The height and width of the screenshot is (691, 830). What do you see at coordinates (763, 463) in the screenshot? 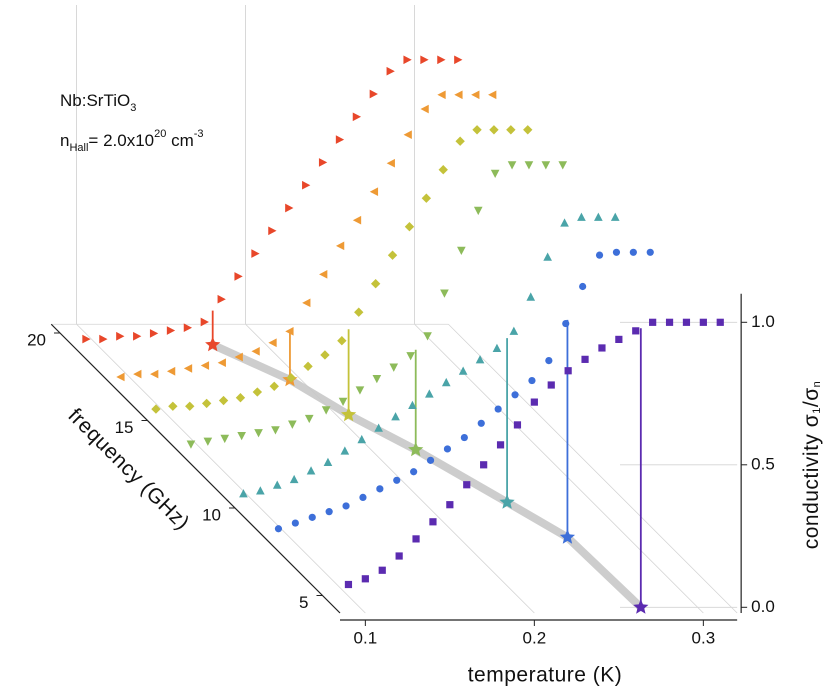
I see `y-tick-label: 0.5` at bounding box center [763, 463].